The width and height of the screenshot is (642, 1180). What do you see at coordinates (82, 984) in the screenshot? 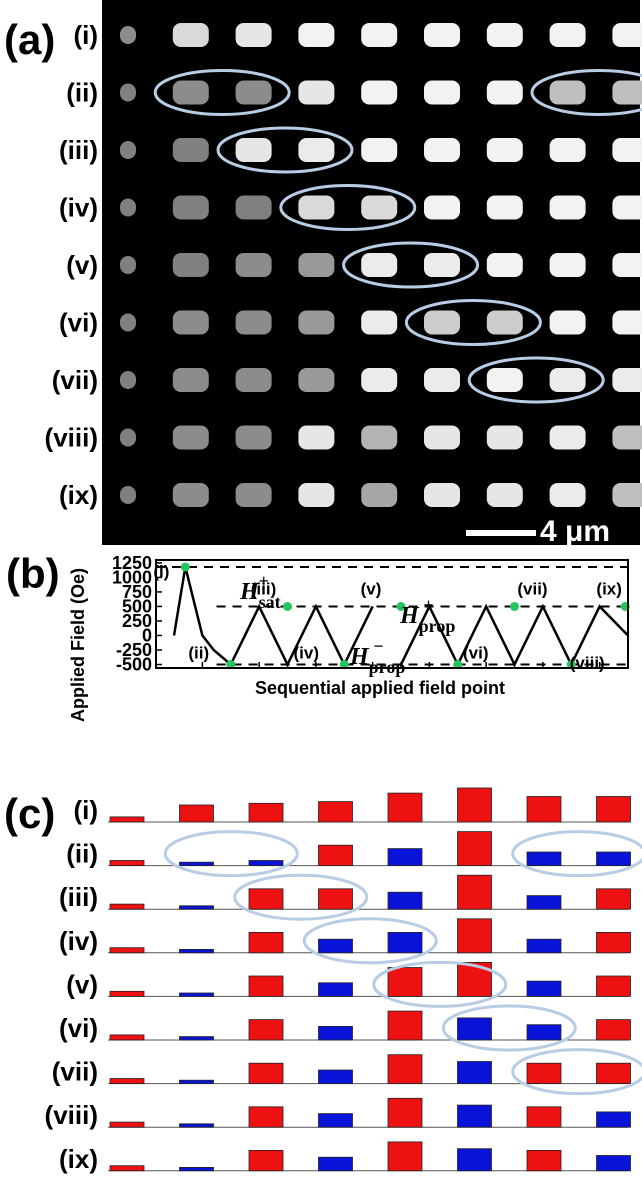
I see `panel-c-row-label: (v)` at bounding box center [82, 984].